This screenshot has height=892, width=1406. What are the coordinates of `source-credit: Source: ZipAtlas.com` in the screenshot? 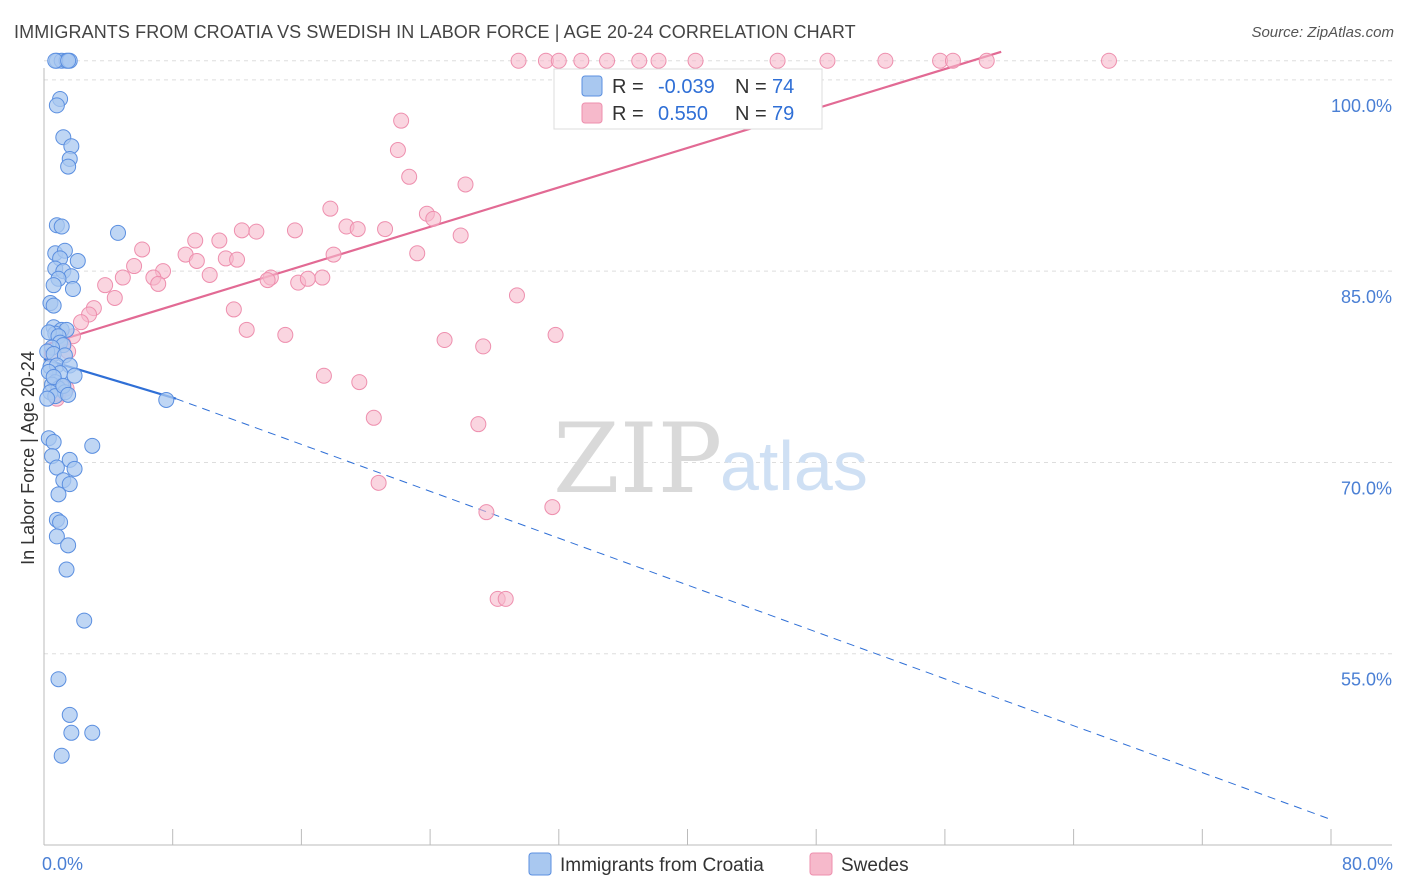 It's located at (1322, 32).